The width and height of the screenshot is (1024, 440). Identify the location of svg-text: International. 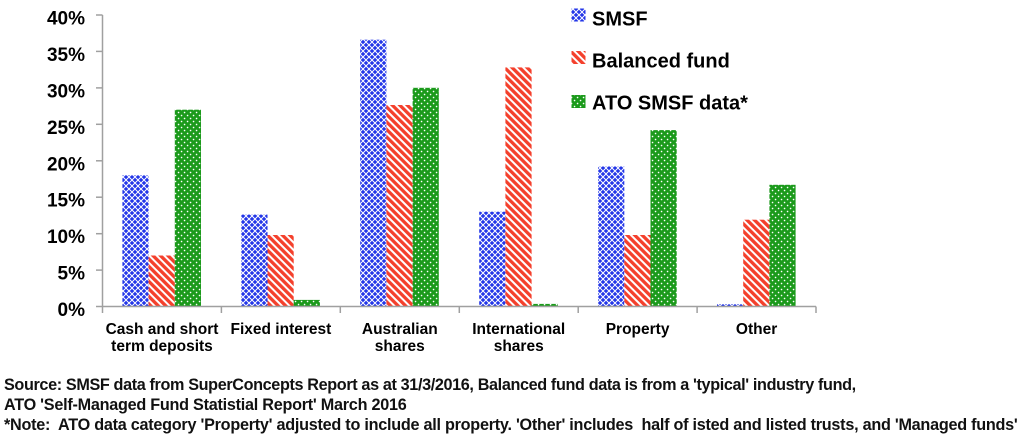
(518, 329).